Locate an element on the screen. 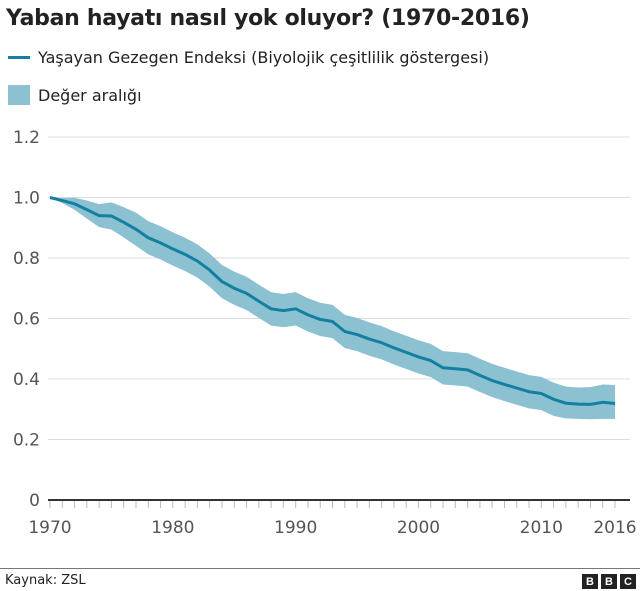 Image resolution: width=640 pixels, height=591 pixels. legend-box-swatch is located at coordinates (19, 95).